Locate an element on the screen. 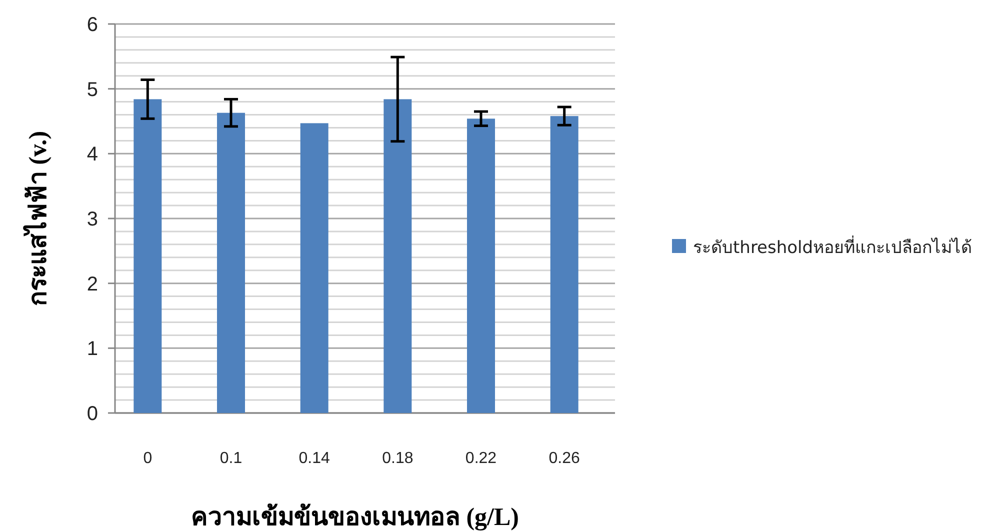 This screenshot has width=1000, height=532. y-tick-label: 3 is located at coordinates (92, 219).